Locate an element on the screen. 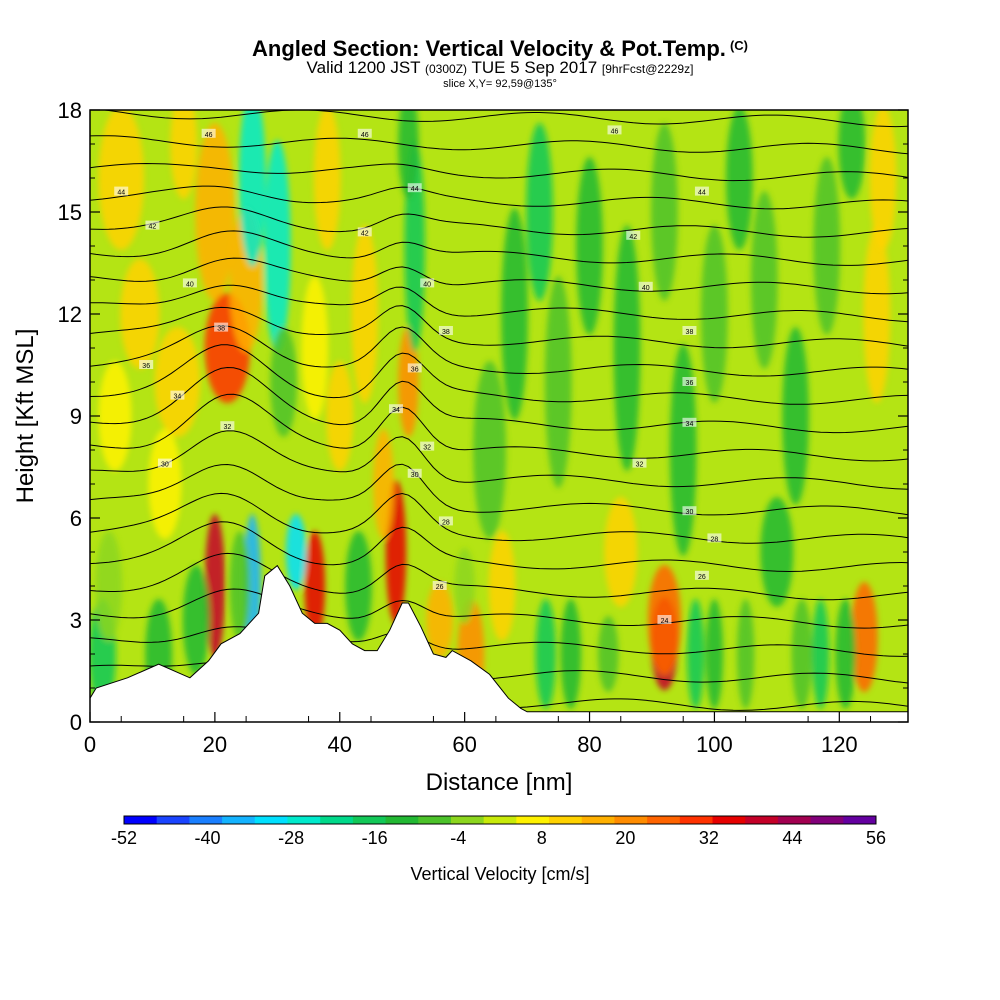  svg-text: 32 is located at coordinates (227, 427).